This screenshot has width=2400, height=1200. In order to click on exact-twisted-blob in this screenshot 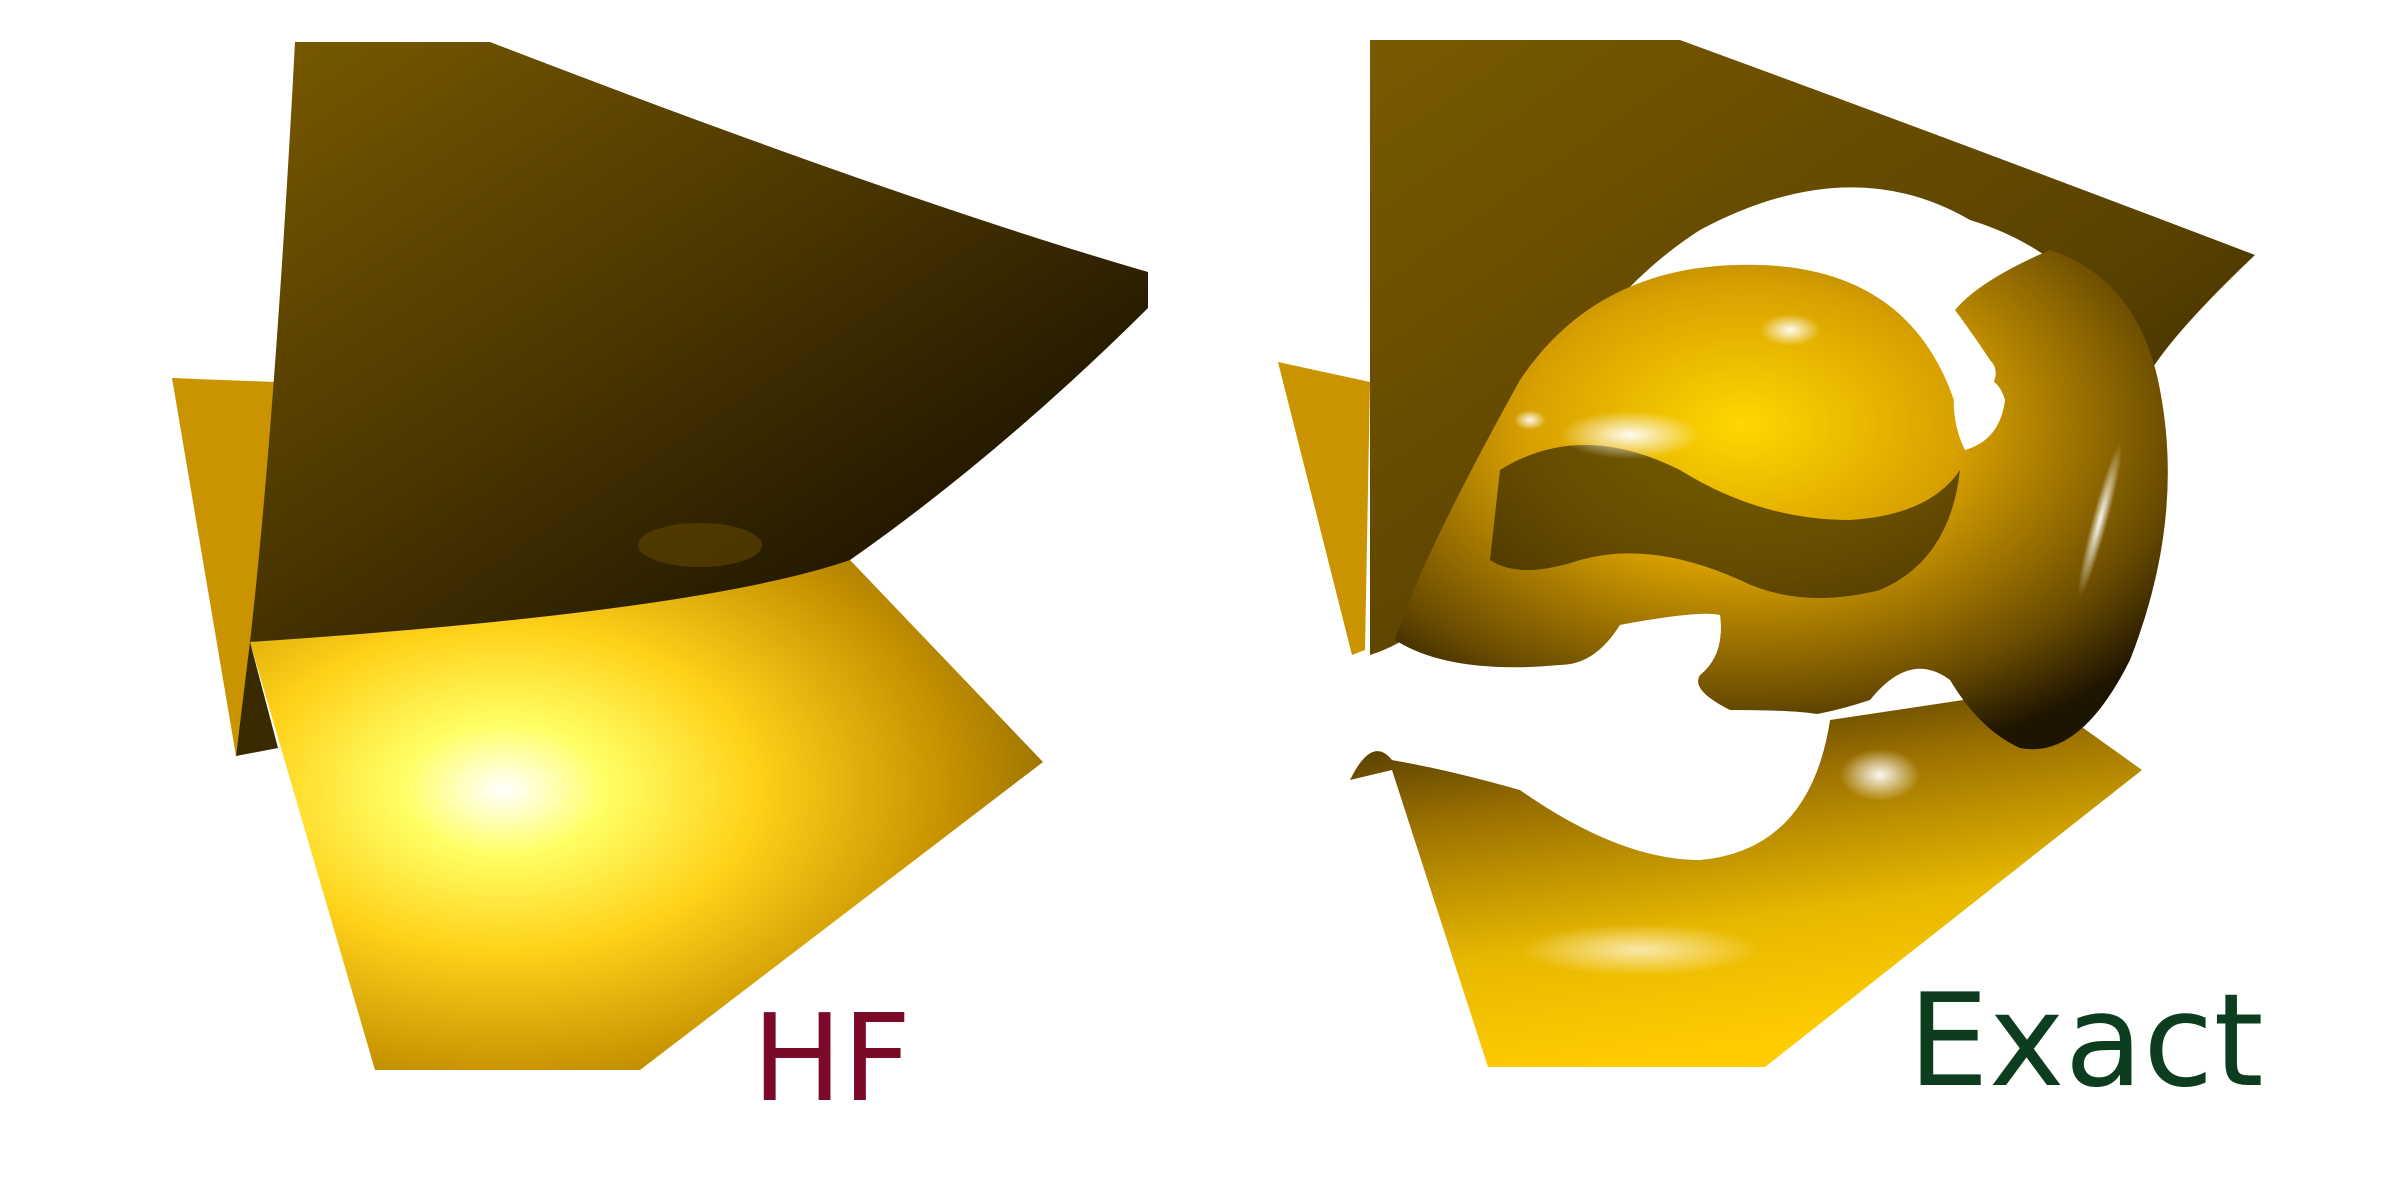, I will do `click(1781, 500)`.